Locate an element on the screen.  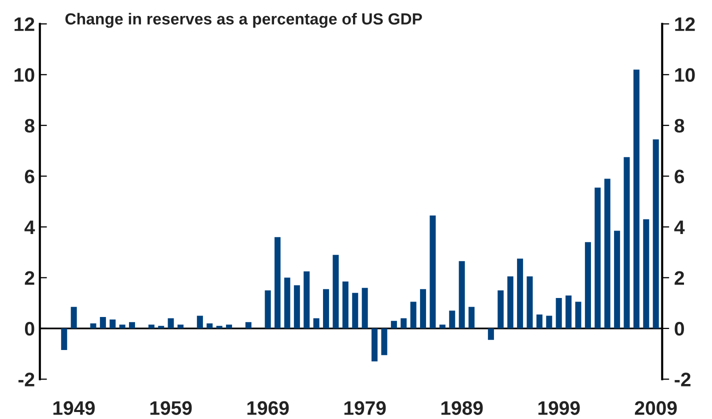
x-tick-label: 1969 is located at coordinates (268, 408).